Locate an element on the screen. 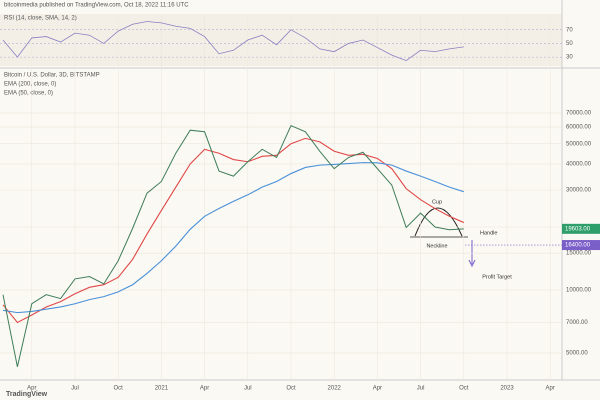  x-tick-label: 2021 is located at coordinates (162, 389).